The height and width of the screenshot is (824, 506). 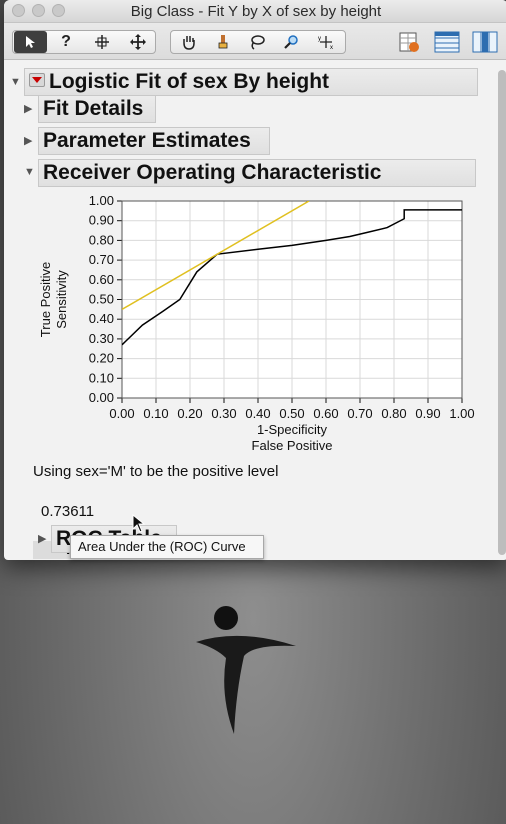 What do you see at coordinates (101, 358) in the screenshot?
I see `y-tick-label: 0.20` at bounding box center [101, 358].